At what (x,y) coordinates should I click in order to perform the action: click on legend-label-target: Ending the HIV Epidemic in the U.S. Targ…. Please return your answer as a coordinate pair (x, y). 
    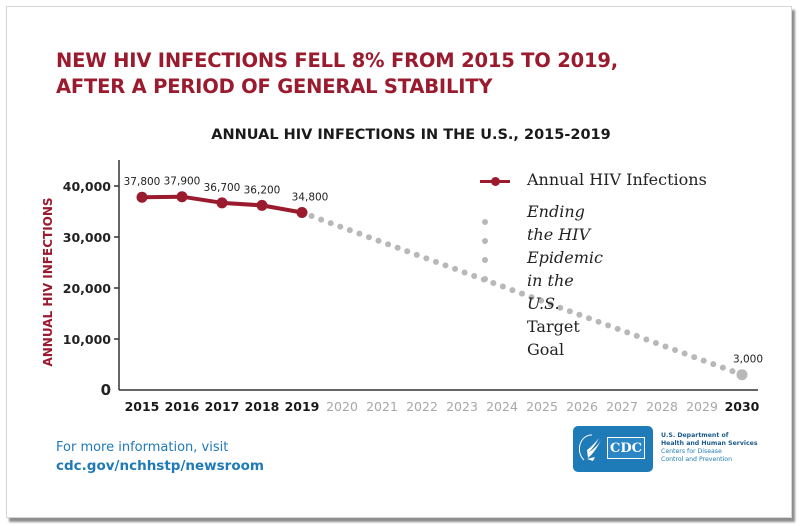
    Looking at the image, I should click on (565, 280).